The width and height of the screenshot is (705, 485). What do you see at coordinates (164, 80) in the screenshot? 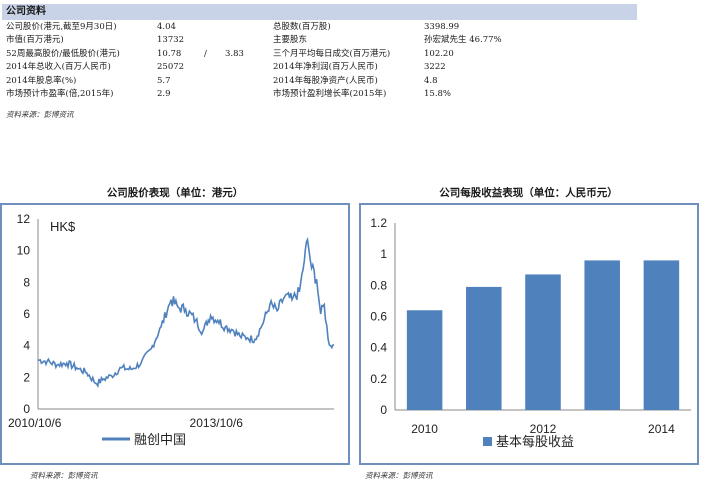
I see `info-value: 5.7` at bounding box center [164, 80].